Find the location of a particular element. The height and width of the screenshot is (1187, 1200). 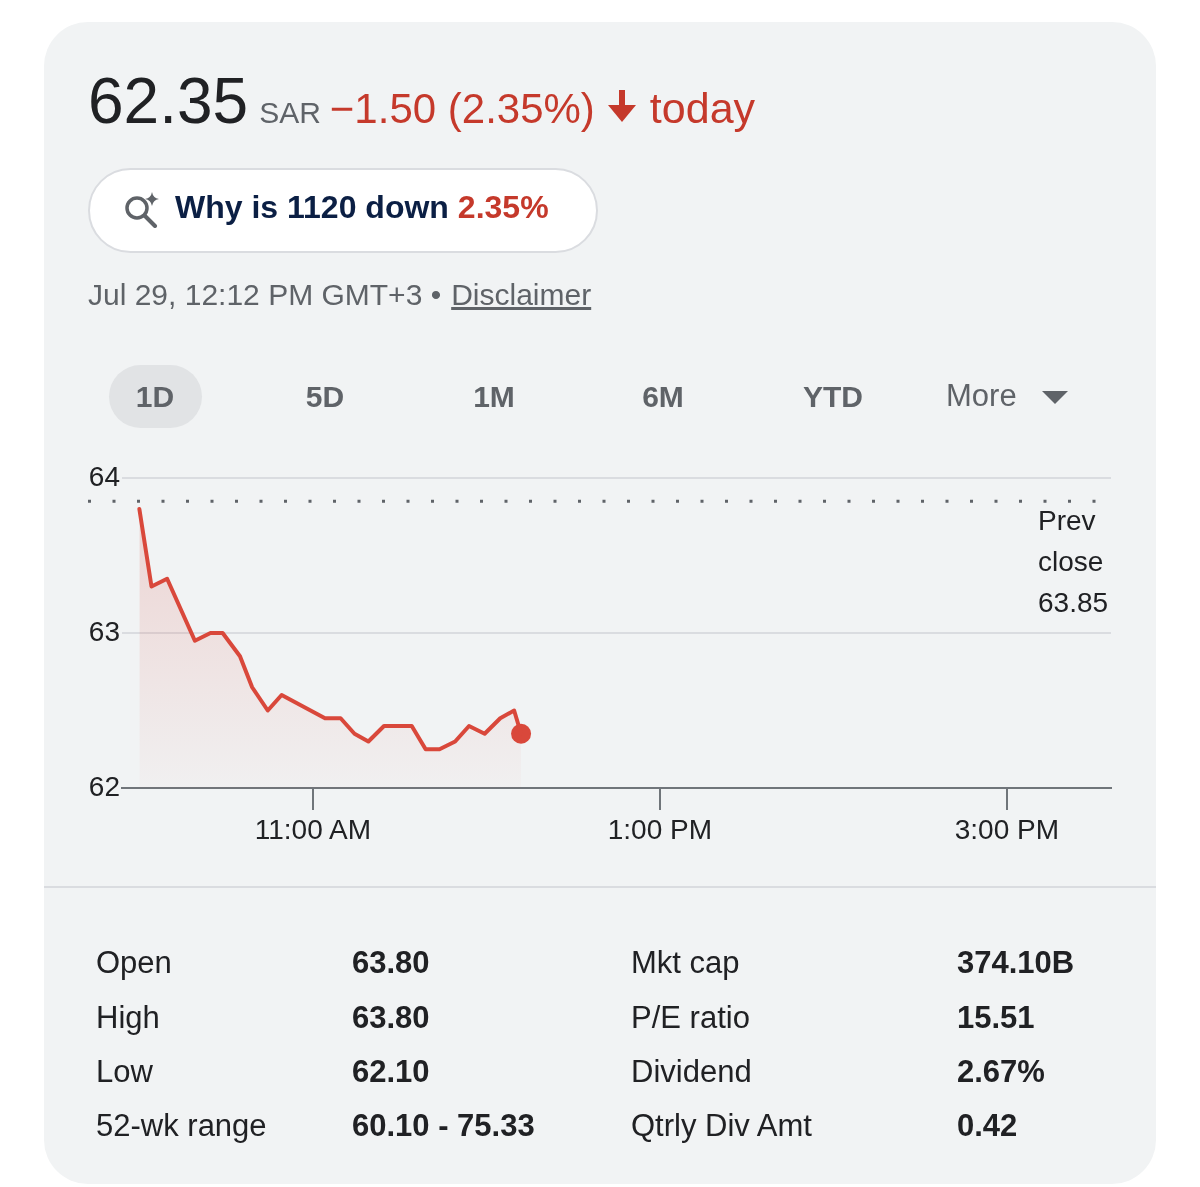

chart-title: 62.35 is located at coordinates (168, 101).